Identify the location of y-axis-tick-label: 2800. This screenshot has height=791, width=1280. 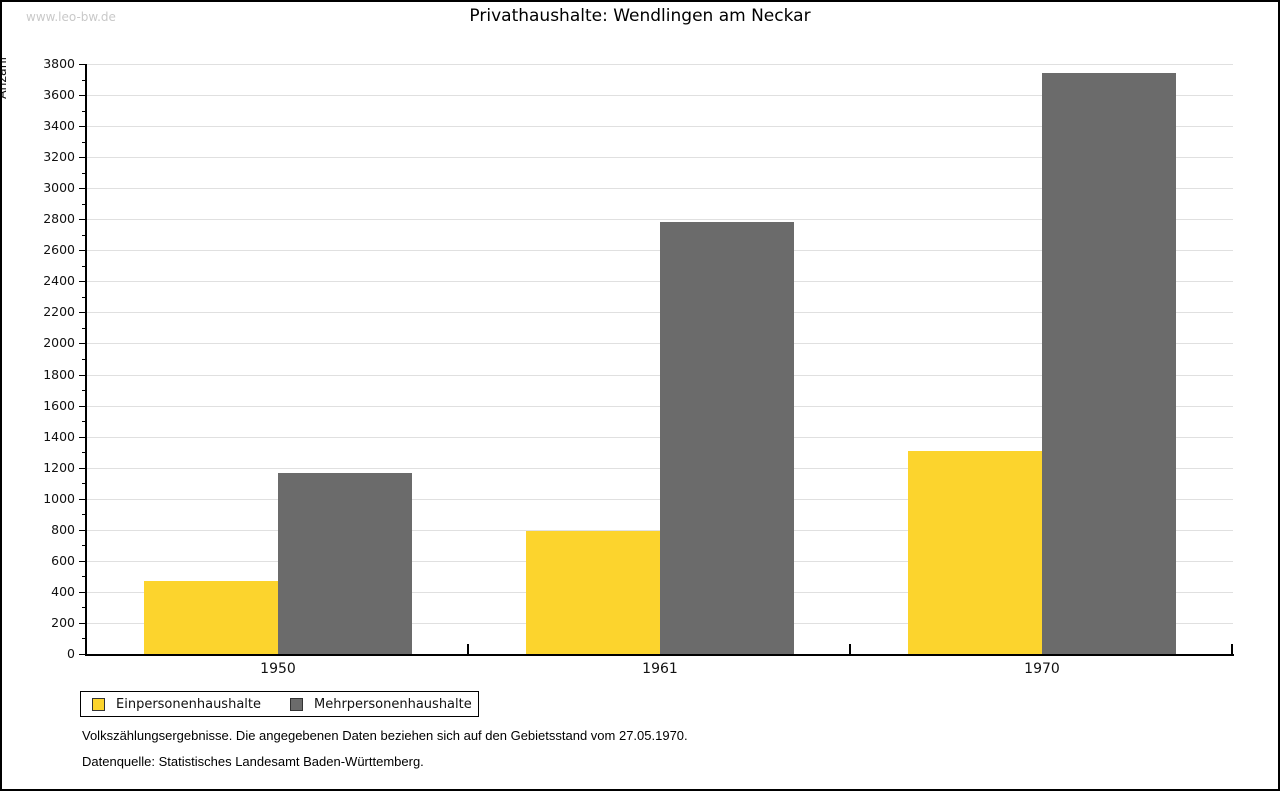
(59, 219).